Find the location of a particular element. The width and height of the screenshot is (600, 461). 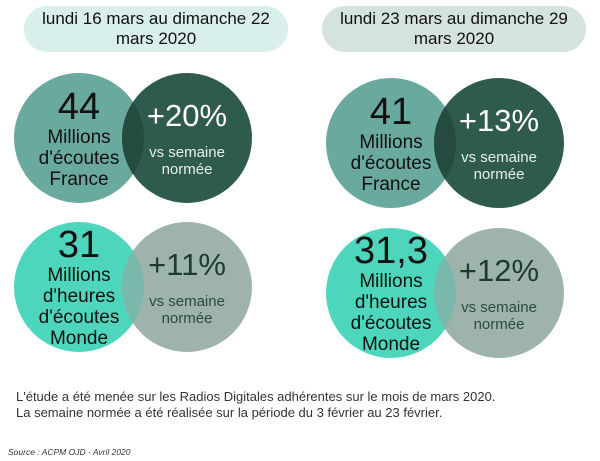

audience-block: 44 Millions d'écoutes France is located at coordinates (79, 138).